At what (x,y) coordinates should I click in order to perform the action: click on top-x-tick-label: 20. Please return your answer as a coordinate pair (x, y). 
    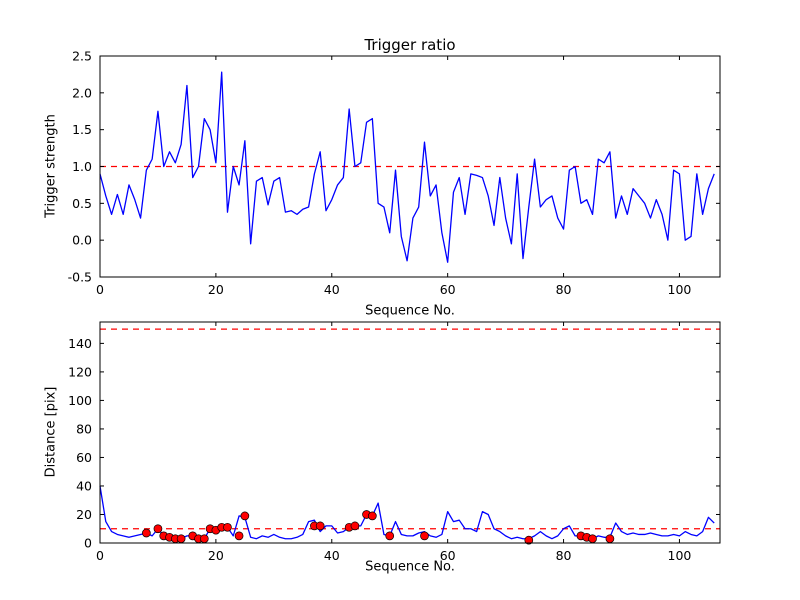
    Looking at the image, I should click on (216, 289).